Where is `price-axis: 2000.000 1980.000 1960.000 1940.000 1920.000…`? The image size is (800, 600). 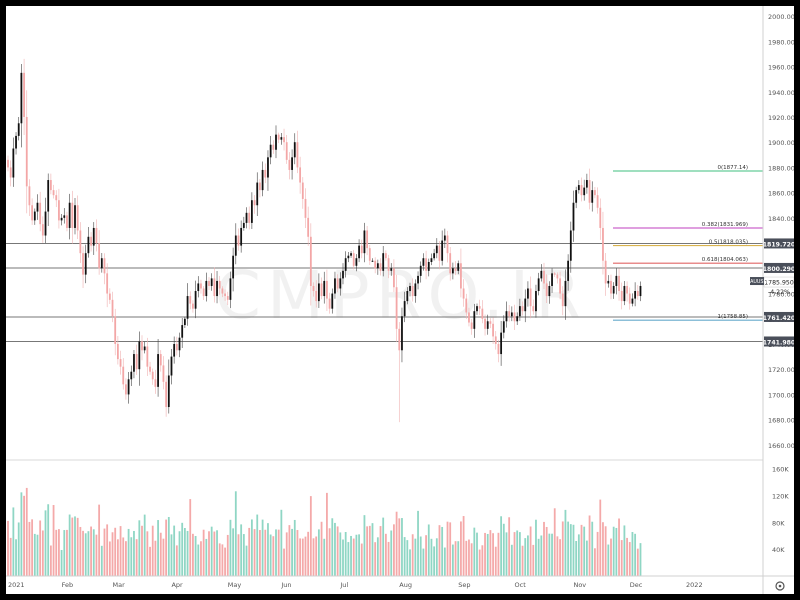 price-axis: 2000.000 1980.000 1960.000 1940.000 1920.000… is located at coordinates (783, 231).